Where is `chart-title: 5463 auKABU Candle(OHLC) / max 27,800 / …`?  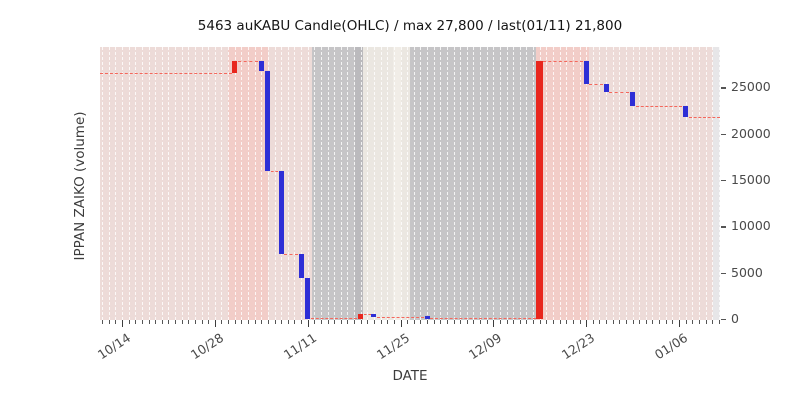 chart-title: 5463 auKABU Candle(OHLC) / max 27,800 / … is located at coordinates (410, 26).